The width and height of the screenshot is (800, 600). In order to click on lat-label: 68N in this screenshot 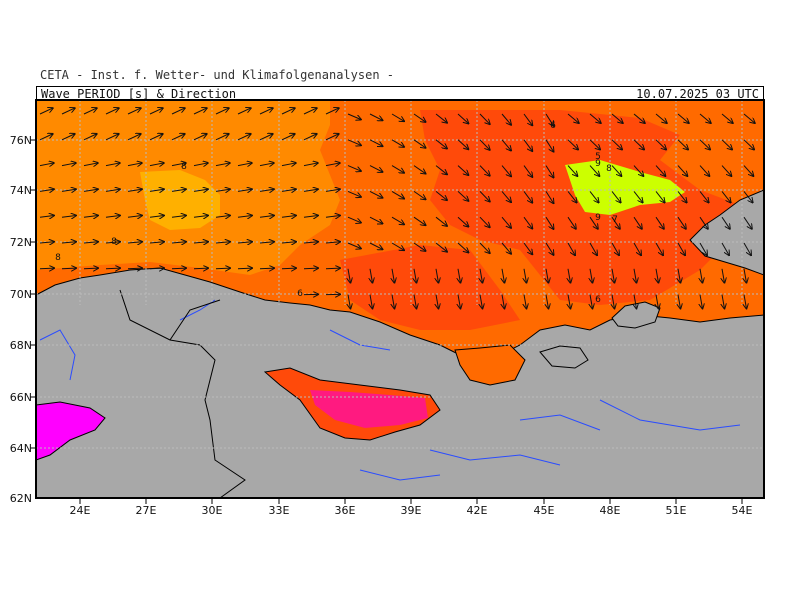, I will do `click(21, 345)`.